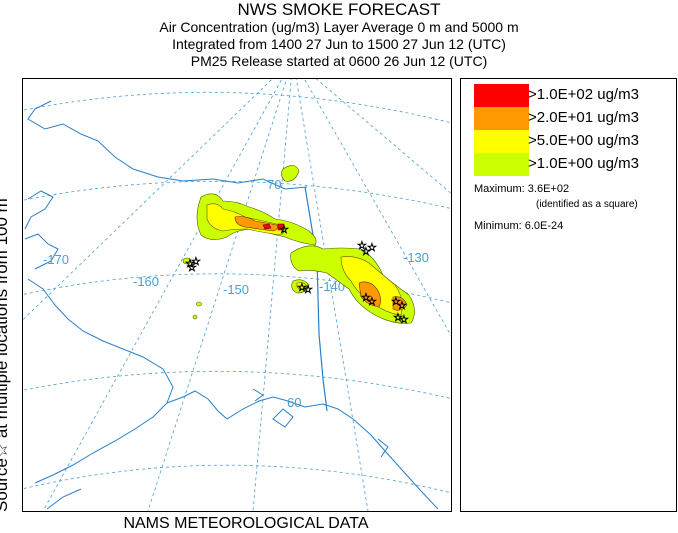 The width and height of the screenshot is (678, 533). Describe the element at coordinates (583, 140) in the screenshot. I see `legend-label: >5.0E+00 ug/m3` at that location.